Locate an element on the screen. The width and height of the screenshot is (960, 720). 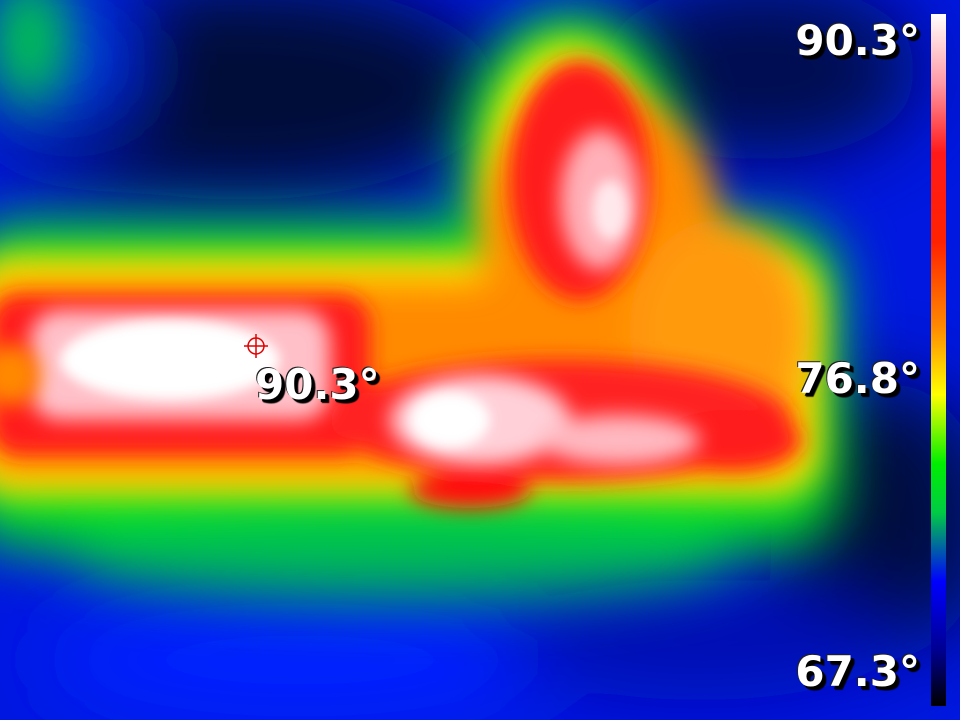
spot-temperature-label: 90.3° is located at coordinates (317, 384).